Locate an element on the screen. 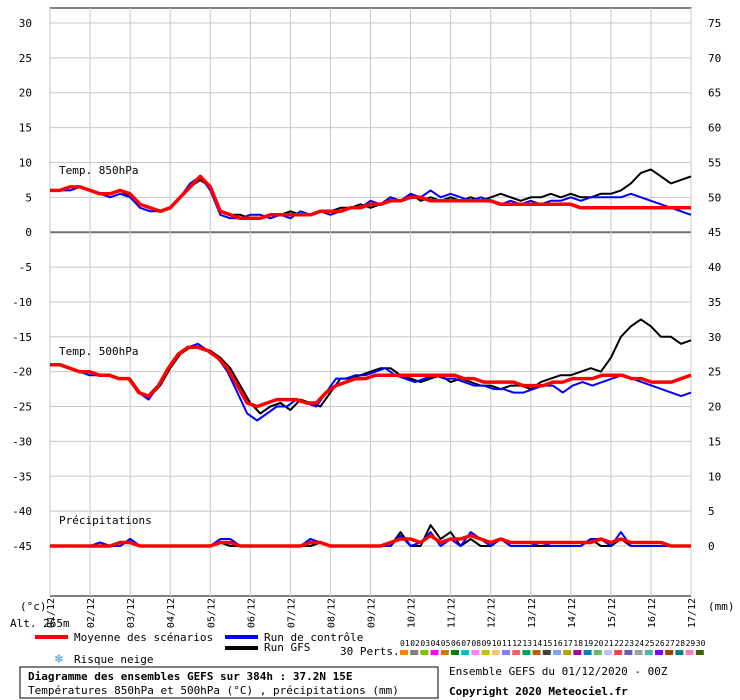 The width and height of the screenshot is (740, 700). pert-id-label: 20 is located at coordinates (599, 643).